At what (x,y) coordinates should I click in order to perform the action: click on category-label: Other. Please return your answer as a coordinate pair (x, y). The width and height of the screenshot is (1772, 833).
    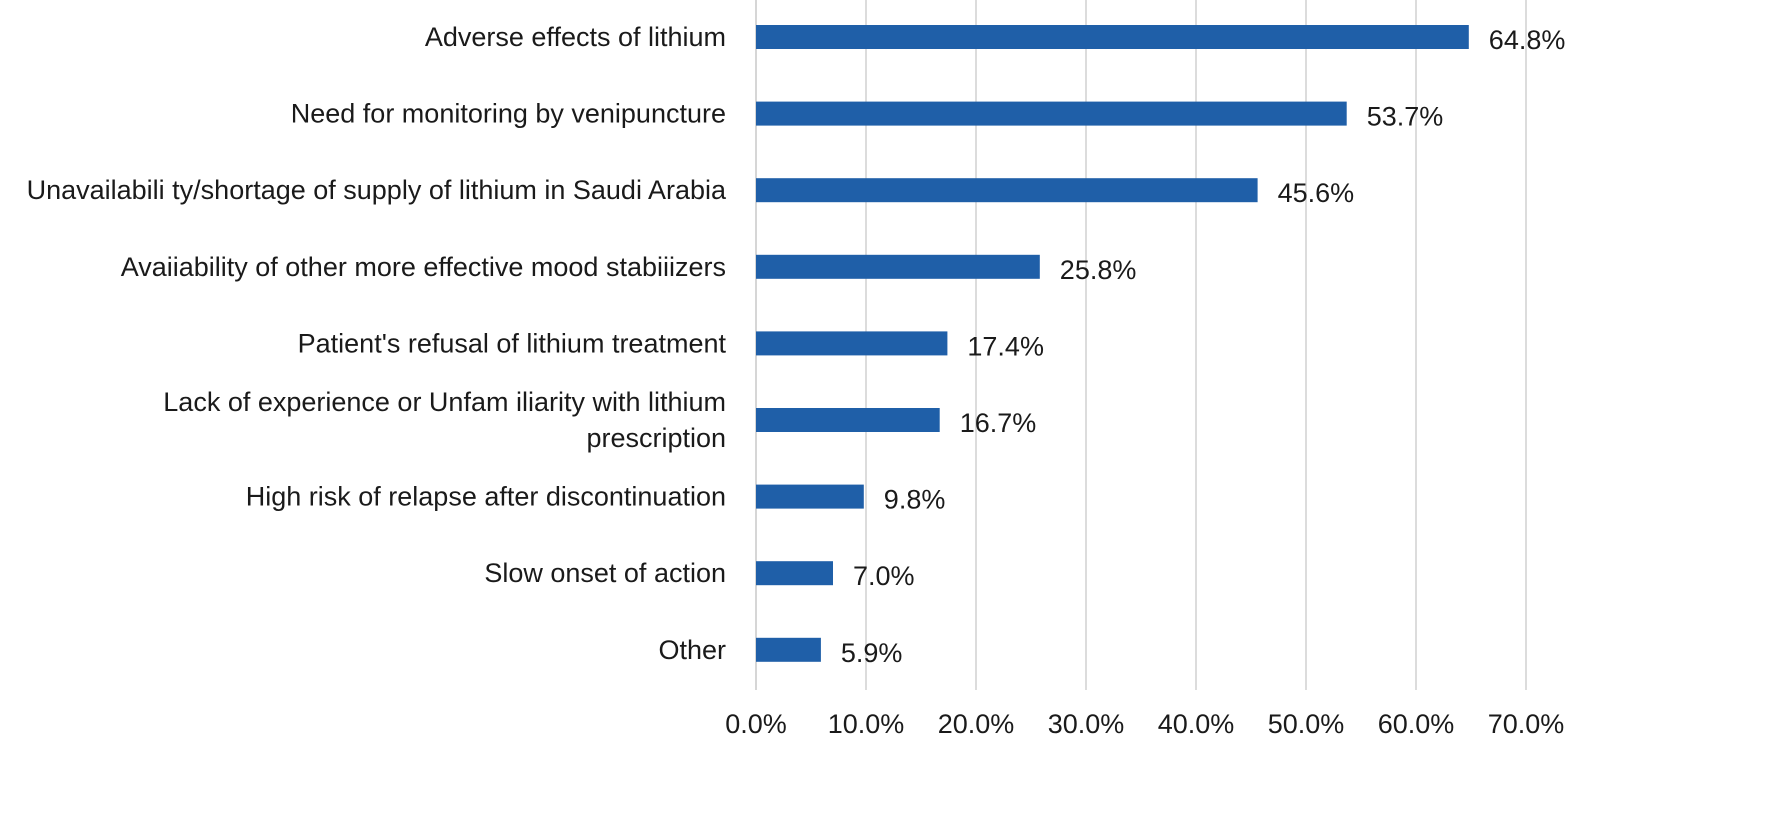
    Looking at the image, I should click on (692, 650).